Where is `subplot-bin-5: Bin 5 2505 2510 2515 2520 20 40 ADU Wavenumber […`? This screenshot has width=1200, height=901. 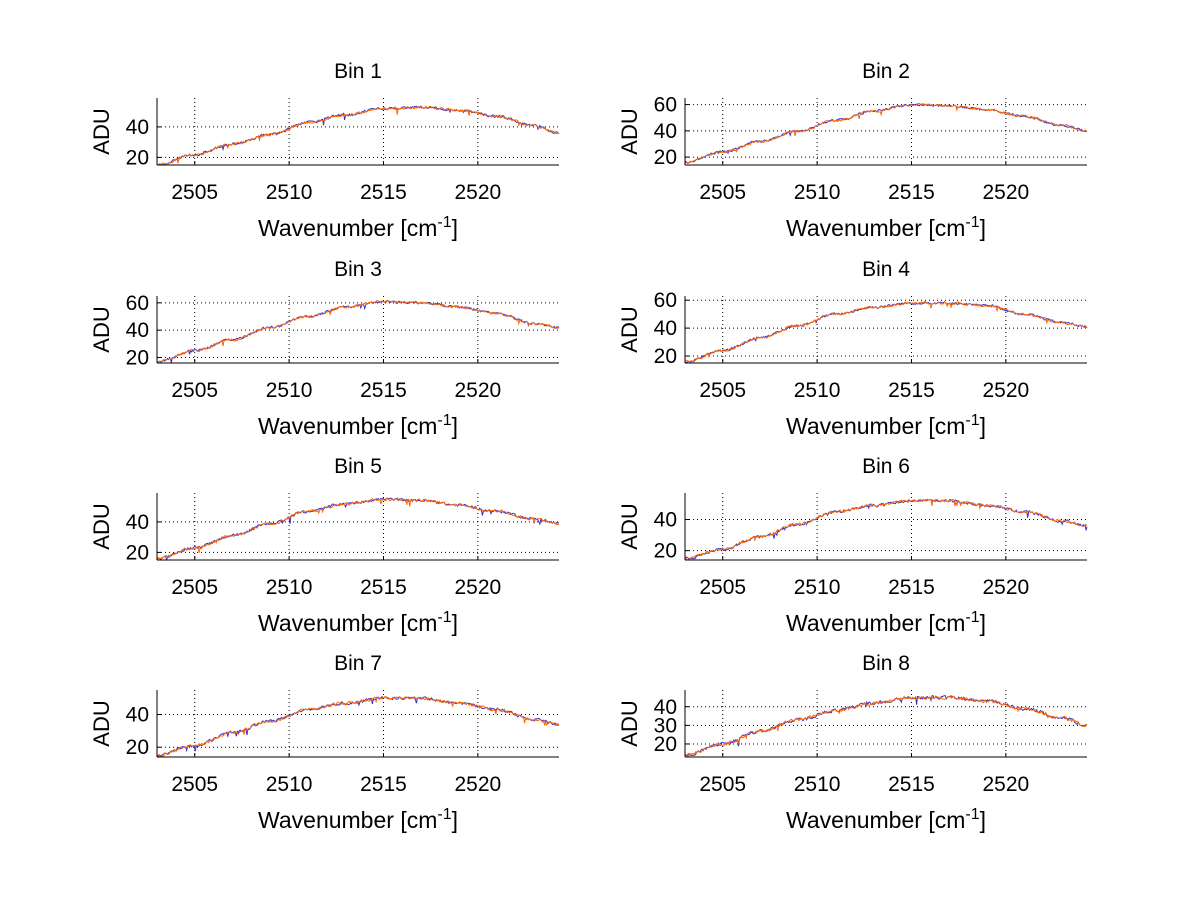 subplot-bin-5: Bin 5 2505 2510 2515 2520 20 40 ADU Wavenumber [… is located at coordinates (324, 545).